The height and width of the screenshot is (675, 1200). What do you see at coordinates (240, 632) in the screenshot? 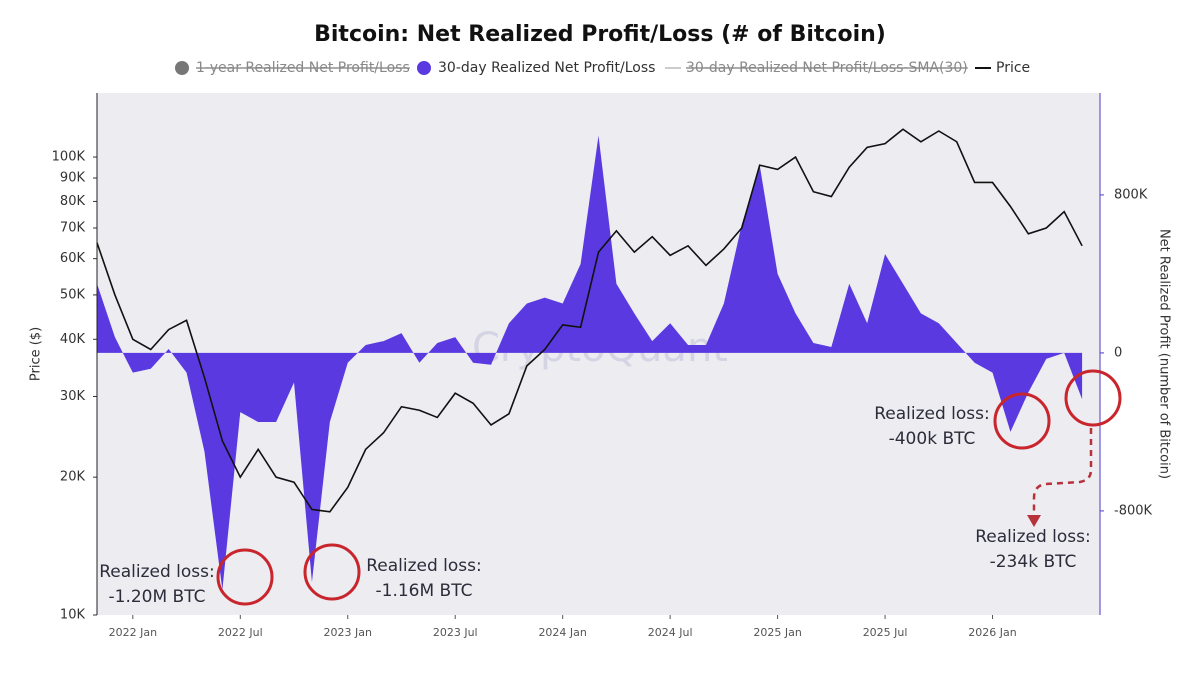
I see `x-tick-label: 2022 Jul` at bounding box center [240, 632].